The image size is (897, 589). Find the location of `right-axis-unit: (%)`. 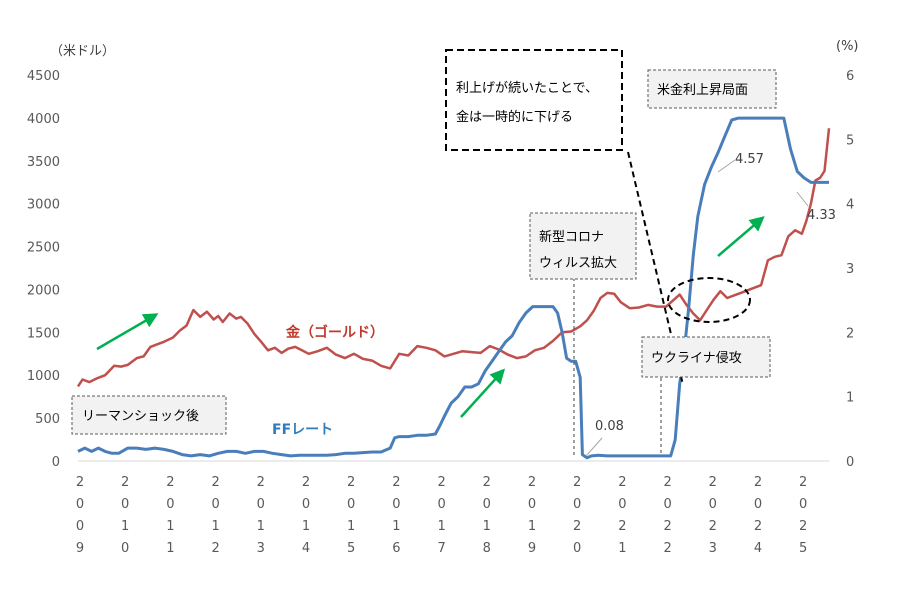

right-axis-unit: (%) is located at coordinates (847, 46).